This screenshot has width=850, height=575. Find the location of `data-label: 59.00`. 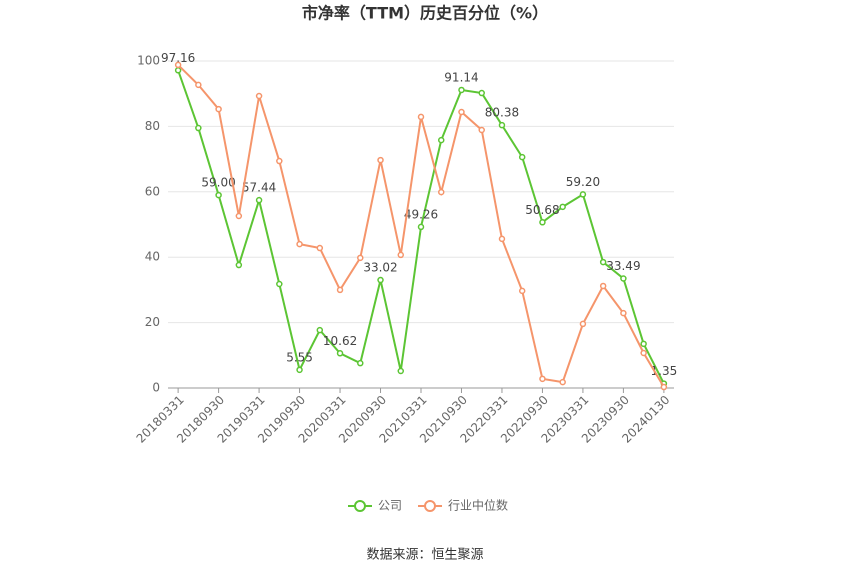

data-label: 59.00 is located at coordinates (218, 183).